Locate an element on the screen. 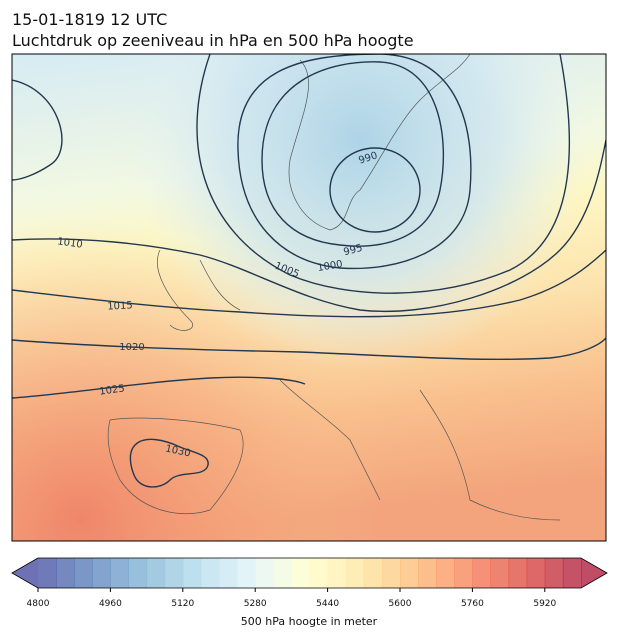 The image size is (618, 639). isobar-label: 1015 is located at coordinates (120, 306).